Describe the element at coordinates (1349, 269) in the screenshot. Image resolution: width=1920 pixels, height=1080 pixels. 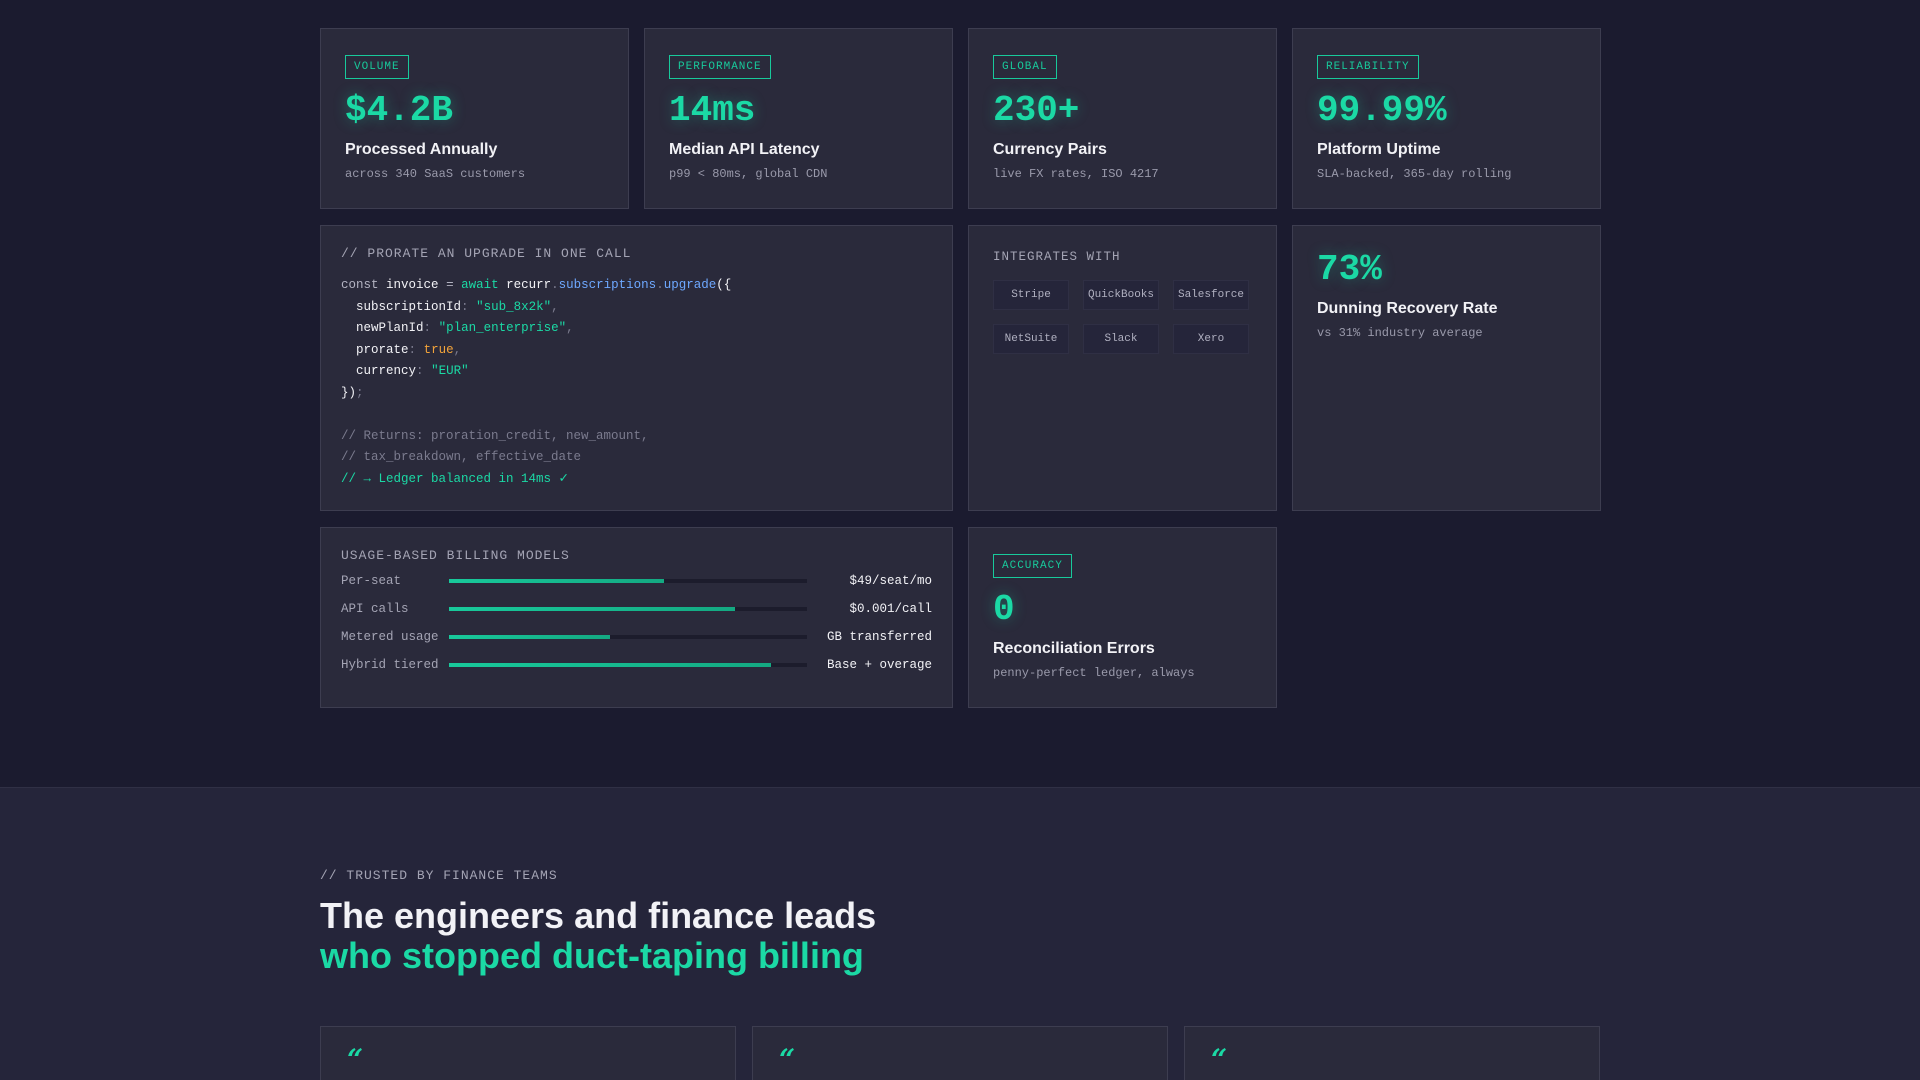
I see `stat-value: 73%` at that location.